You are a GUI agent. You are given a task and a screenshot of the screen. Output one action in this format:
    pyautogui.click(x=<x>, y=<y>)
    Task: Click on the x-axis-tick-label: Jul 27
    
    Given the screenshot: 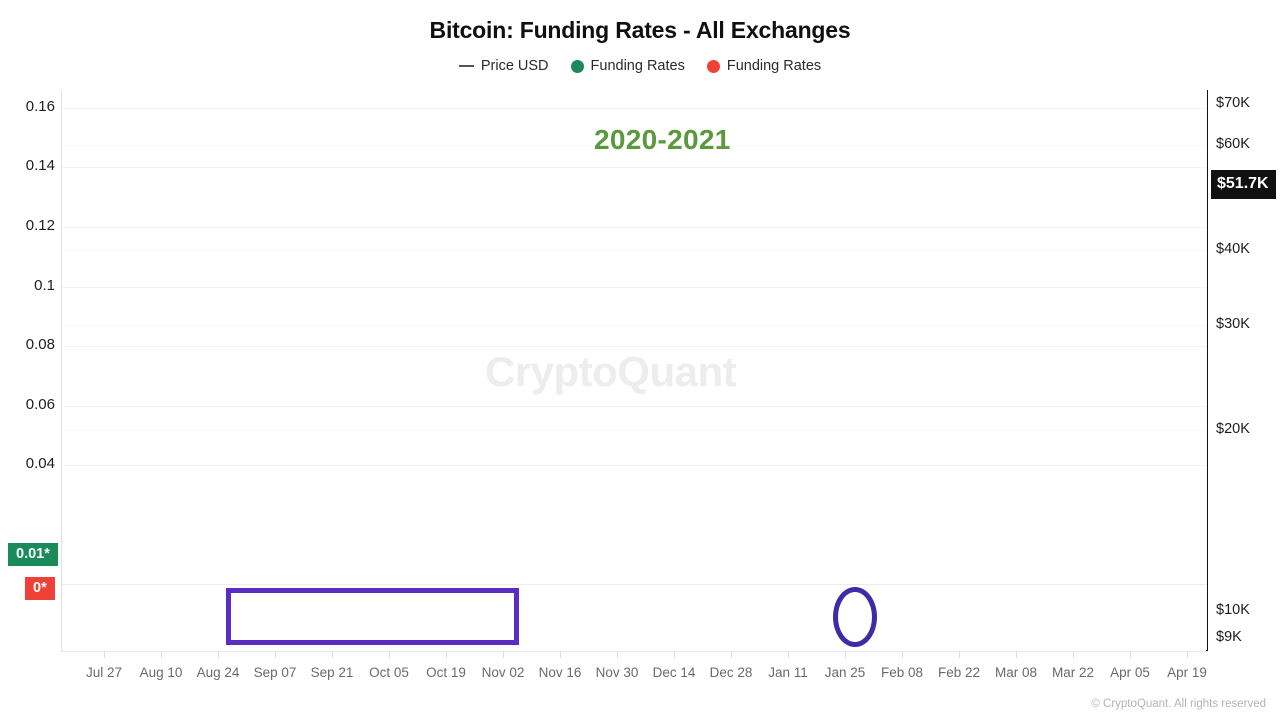 What is the action you would take?
    pyautogui.click(x=104, y=672)
    